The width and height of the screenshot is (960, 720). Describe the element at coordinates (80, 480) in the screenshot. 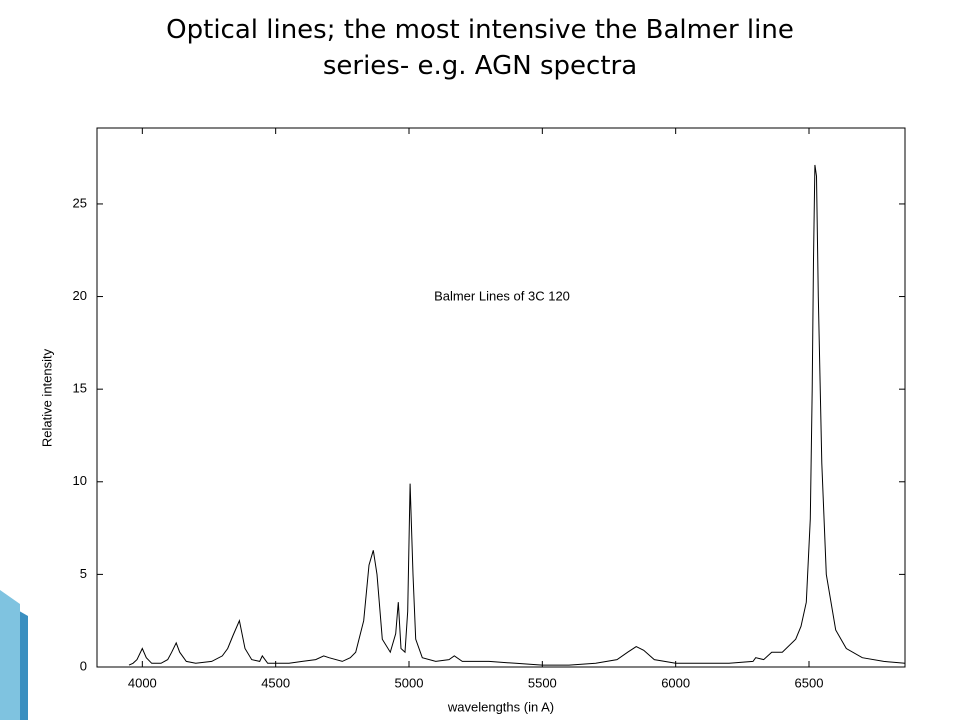

I see `y-tick-label: 10` at that location.